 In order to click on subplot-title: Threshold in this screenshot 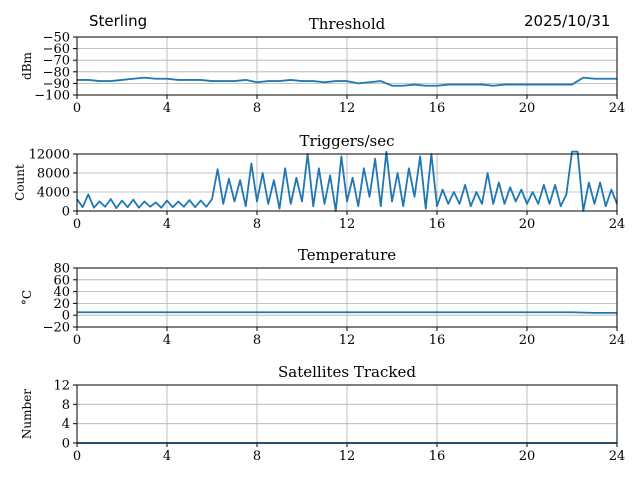, I will do `click(347, 24)`.